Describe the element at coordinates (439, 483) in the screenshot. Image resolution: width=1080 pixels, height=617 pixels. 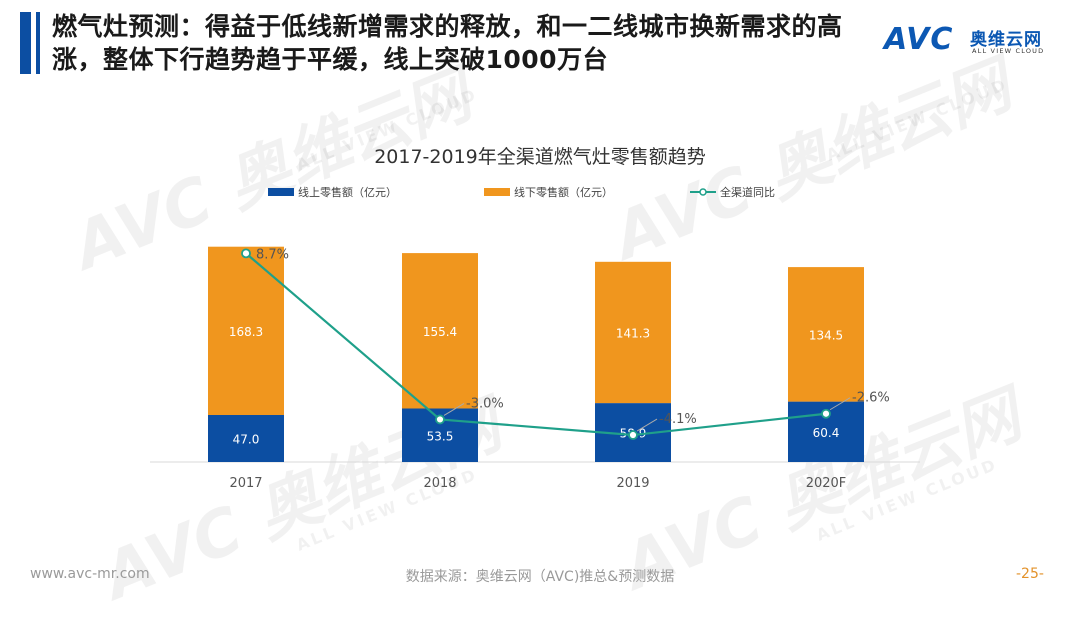
I see `x-tick-label: 2018` at that location.